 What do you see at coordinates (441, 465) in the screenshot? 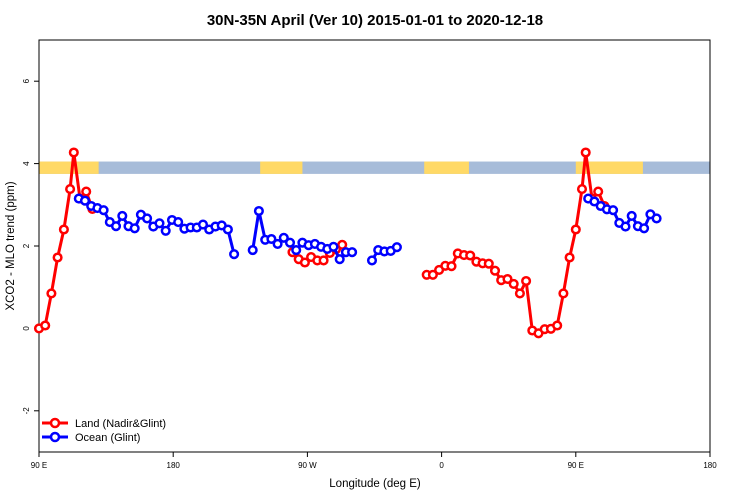
I see `x-tick-label: 0` at bounding box center [441, 465].